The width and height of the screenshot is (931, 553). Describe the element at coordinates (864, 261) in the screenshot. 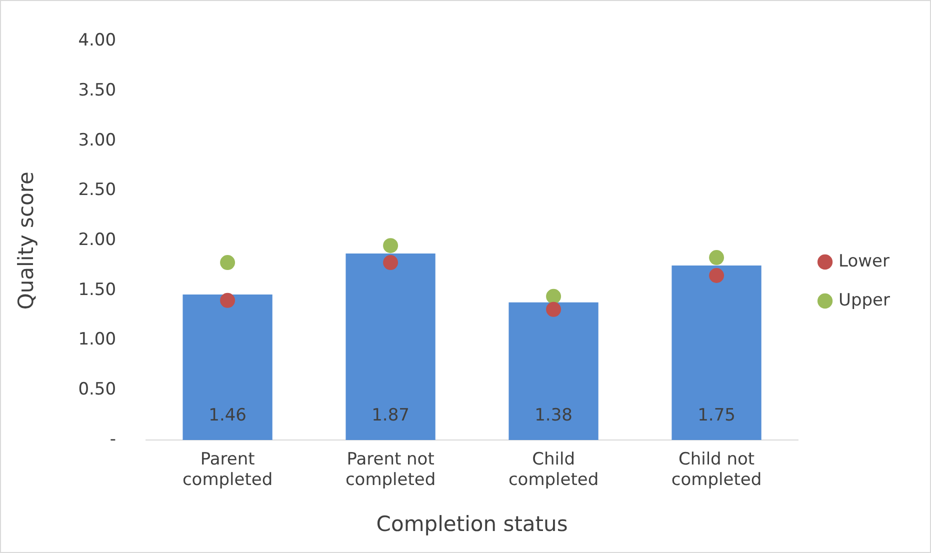

I see `legend-label: Lower` at that location.